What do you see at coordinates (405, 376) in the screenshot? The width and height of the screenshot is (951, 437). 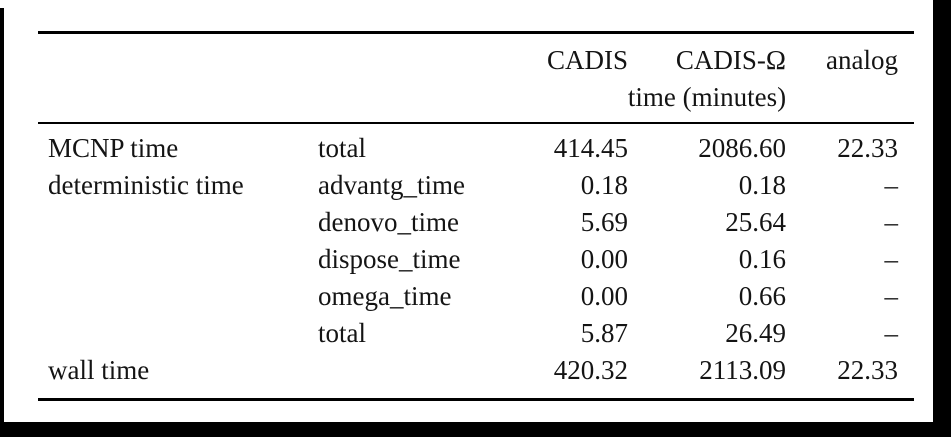 I see `row-item-label` at bounding box center [405, 376].